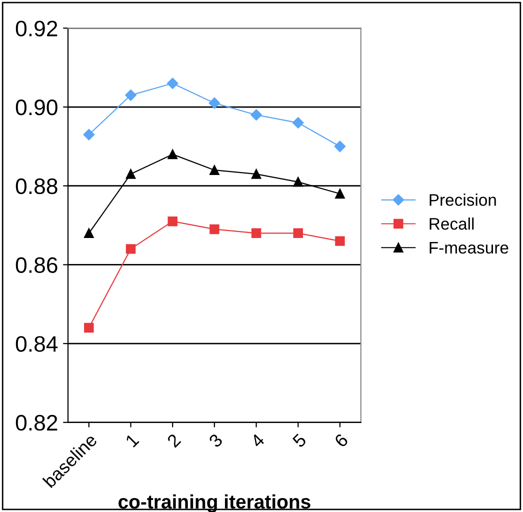  Describe the element at coordinates (37, 422) in the screenshot. I see `y-tick-label: 0.82` at that location.